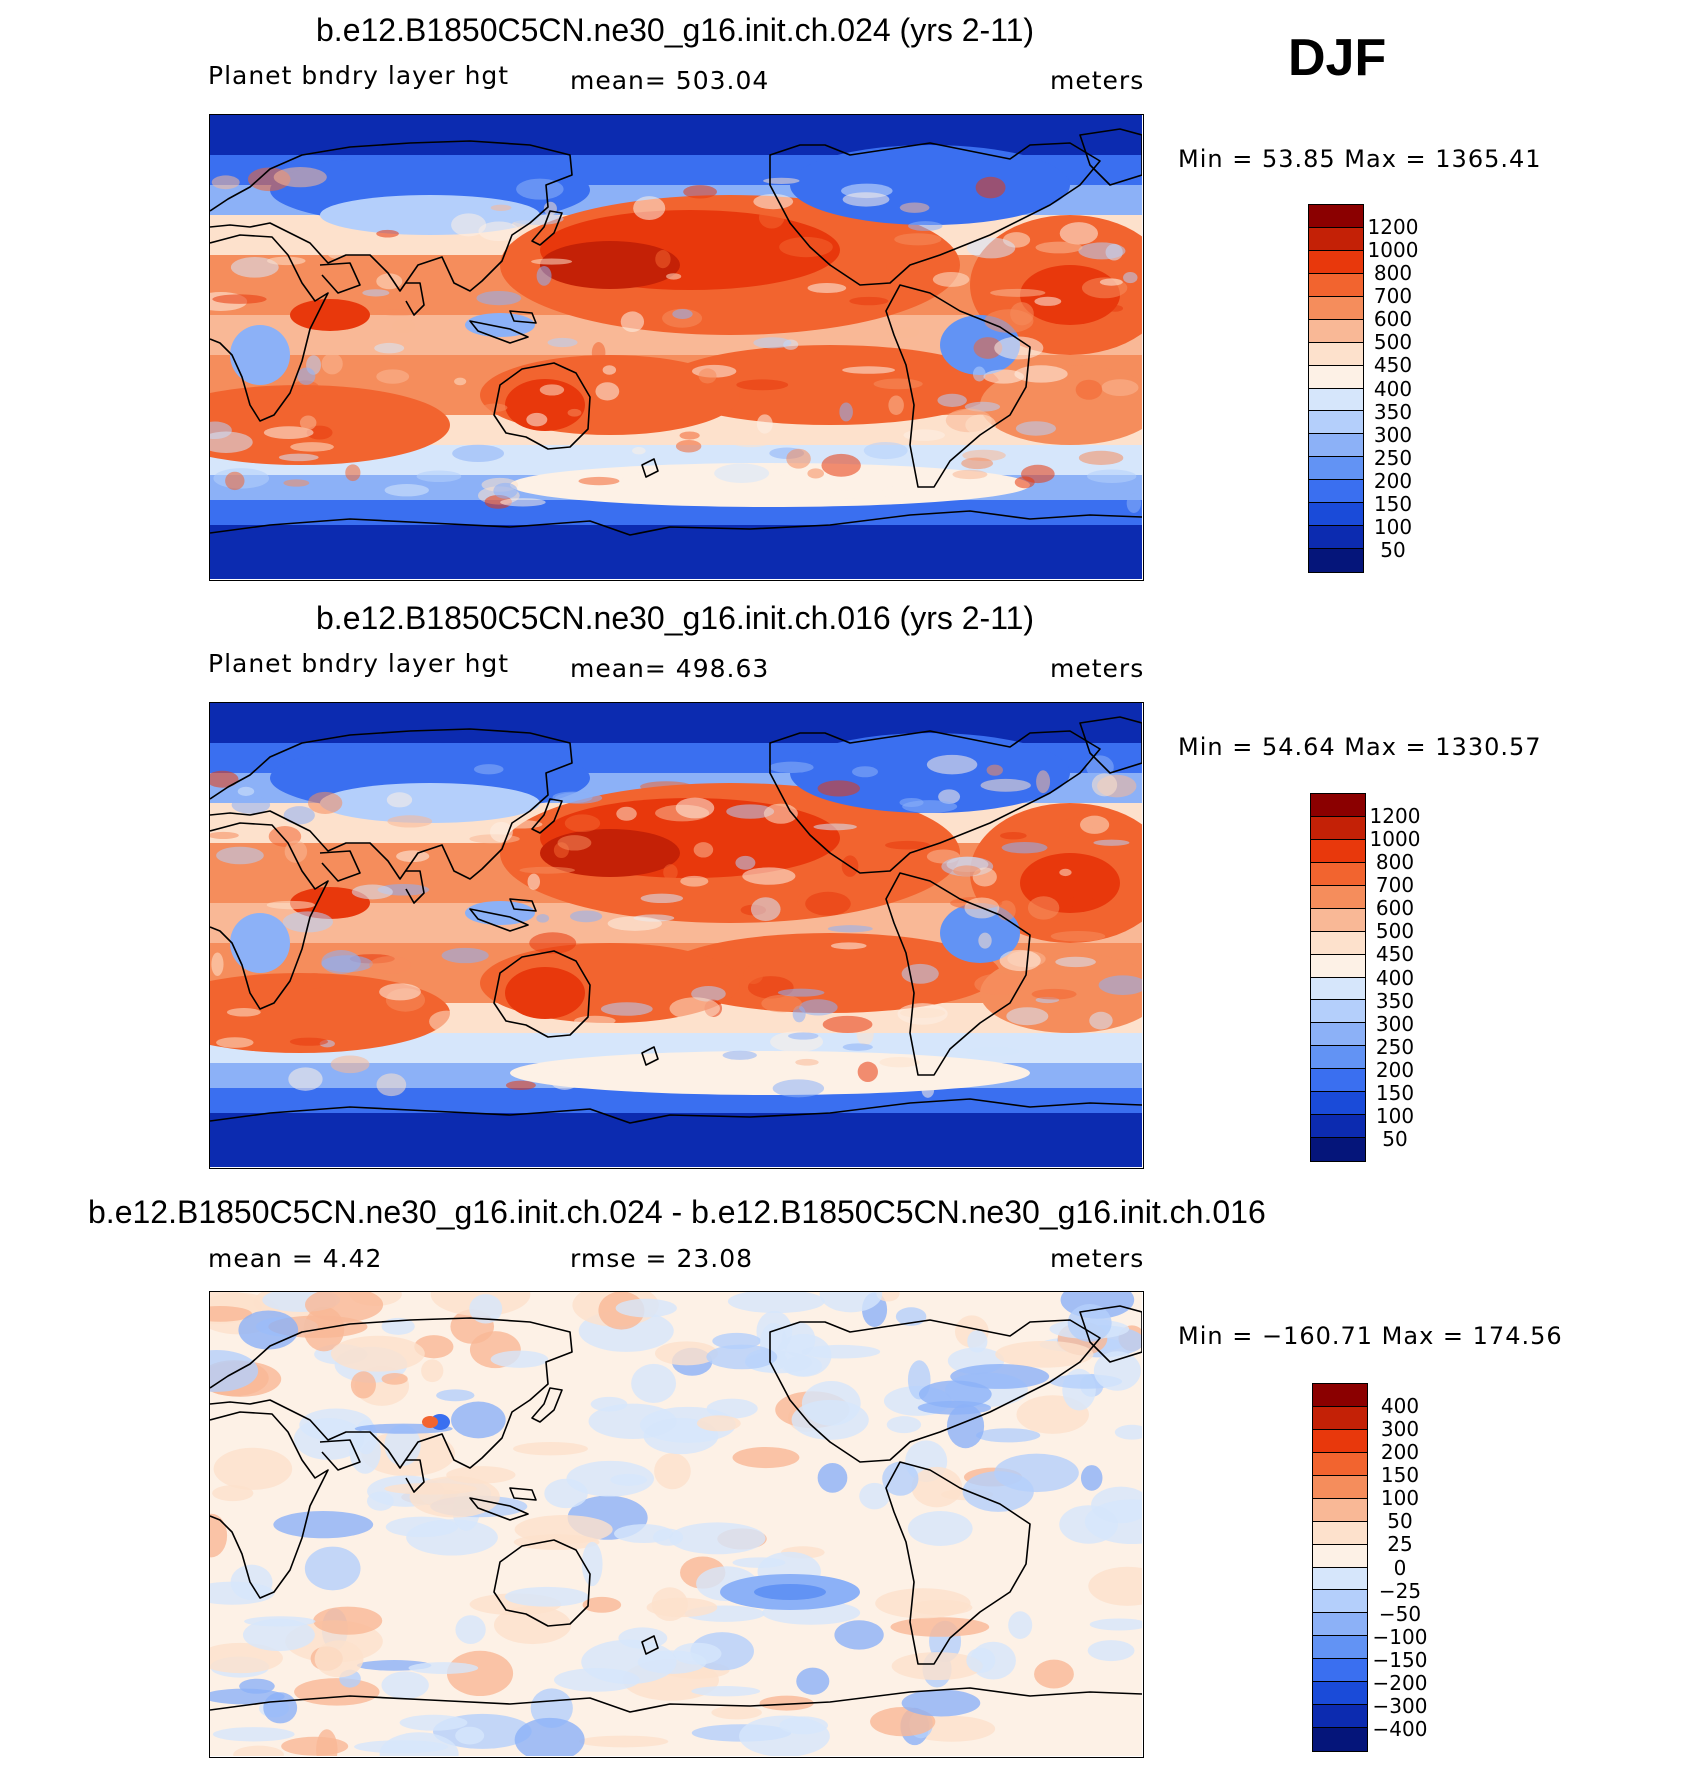  I want to click on panel-2-field-label: Planet bndry layer hgt, so click(359, 663).